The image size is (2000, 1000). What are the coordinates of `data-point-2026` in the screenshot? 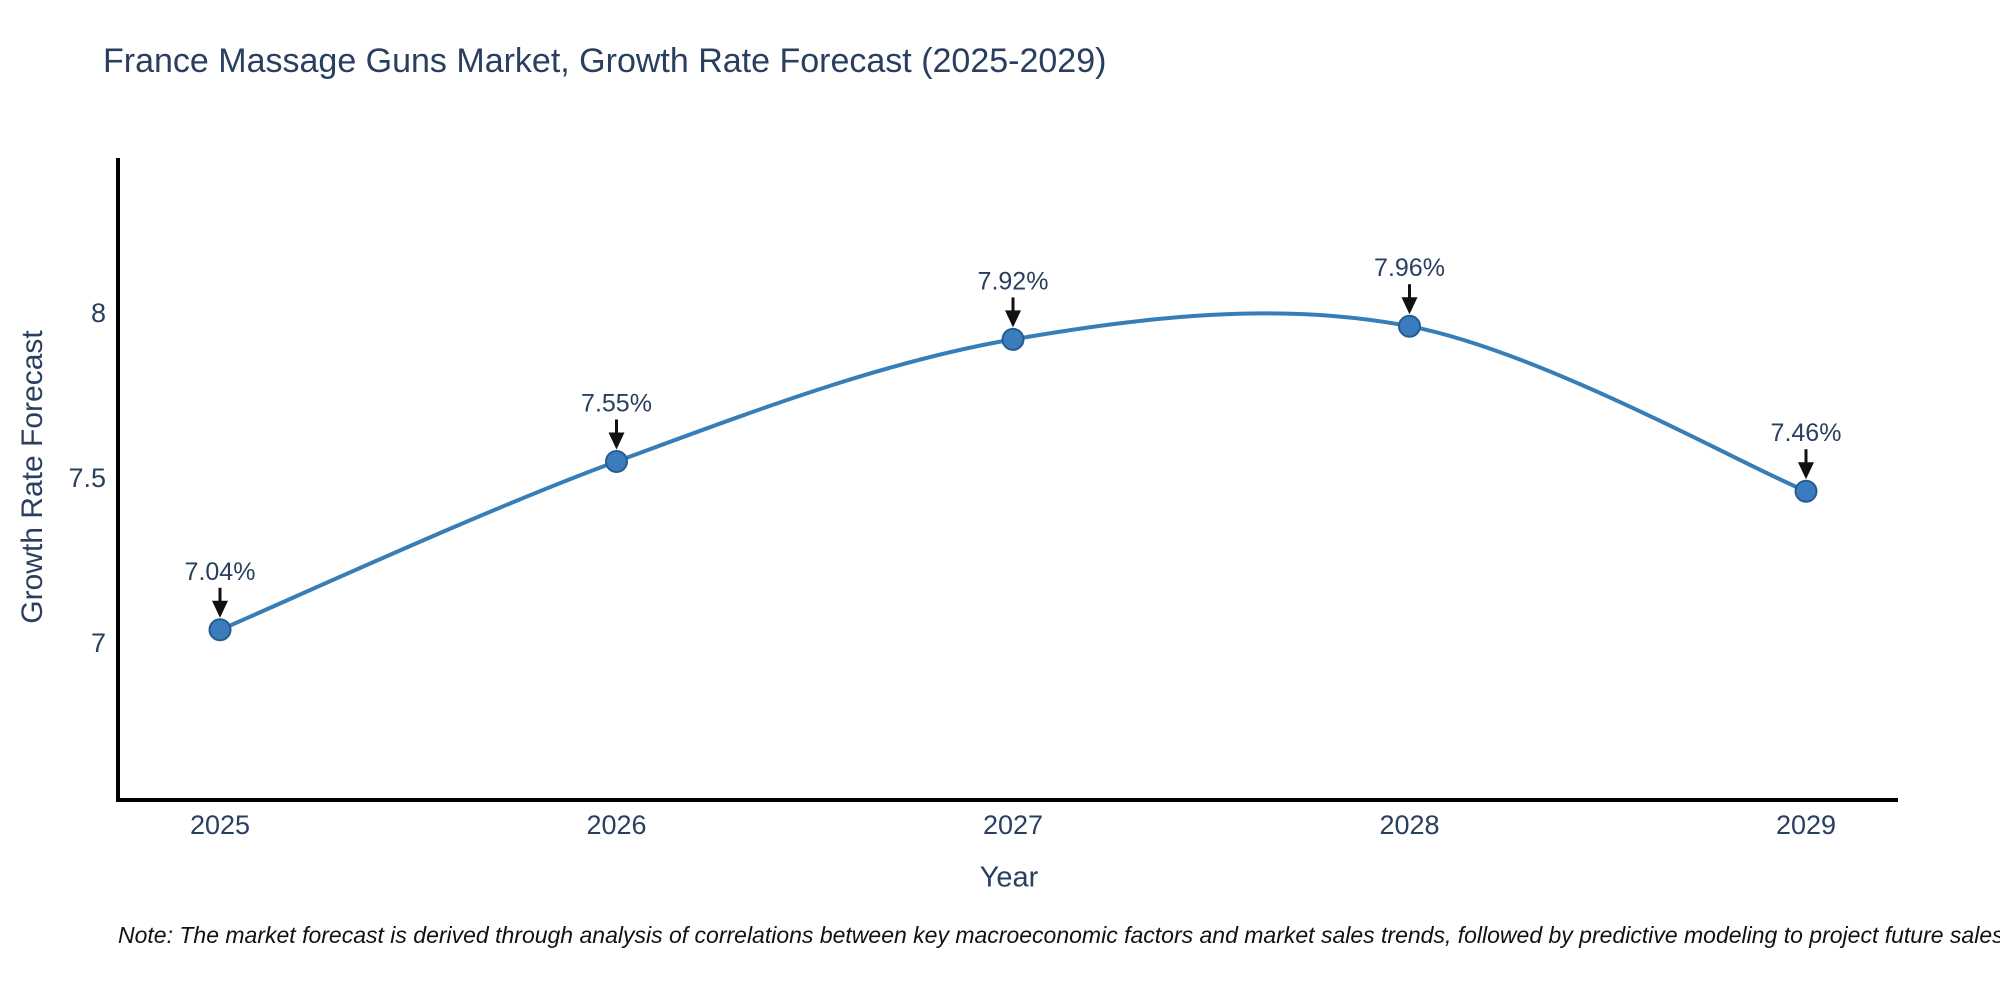 It's located at (616, 461).